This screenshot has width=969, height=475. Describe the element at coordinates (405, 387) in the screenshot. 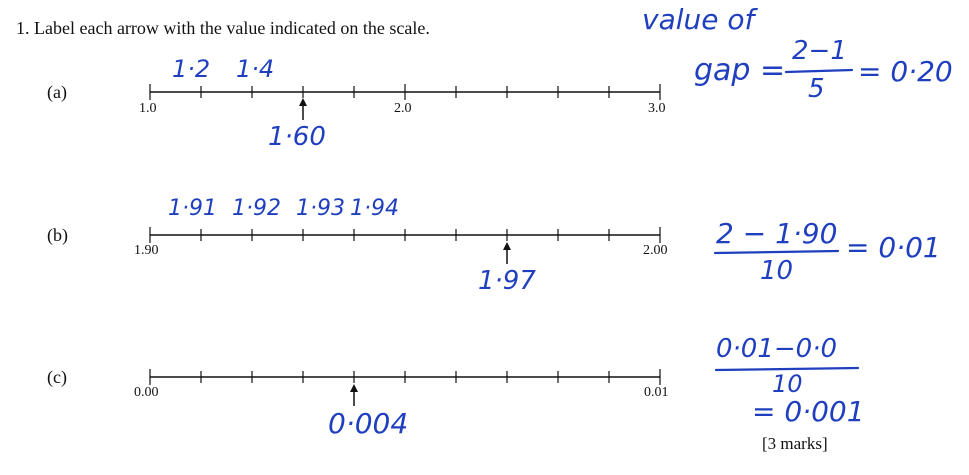

I see `number-line-c` at that location.